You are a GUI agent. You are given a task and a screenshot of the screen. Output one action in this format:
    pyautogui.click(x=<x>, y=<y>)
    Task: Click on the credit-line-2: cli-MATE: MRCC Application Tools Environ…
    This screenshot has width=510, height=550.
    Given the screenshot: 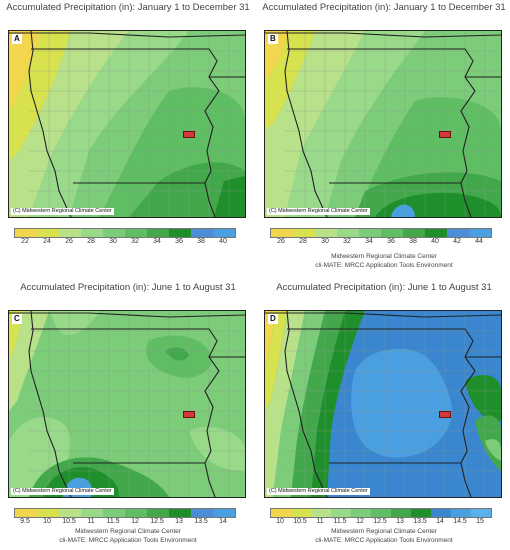 What is the action you would take?
    pyautogui.click(x=128, y=540)
    